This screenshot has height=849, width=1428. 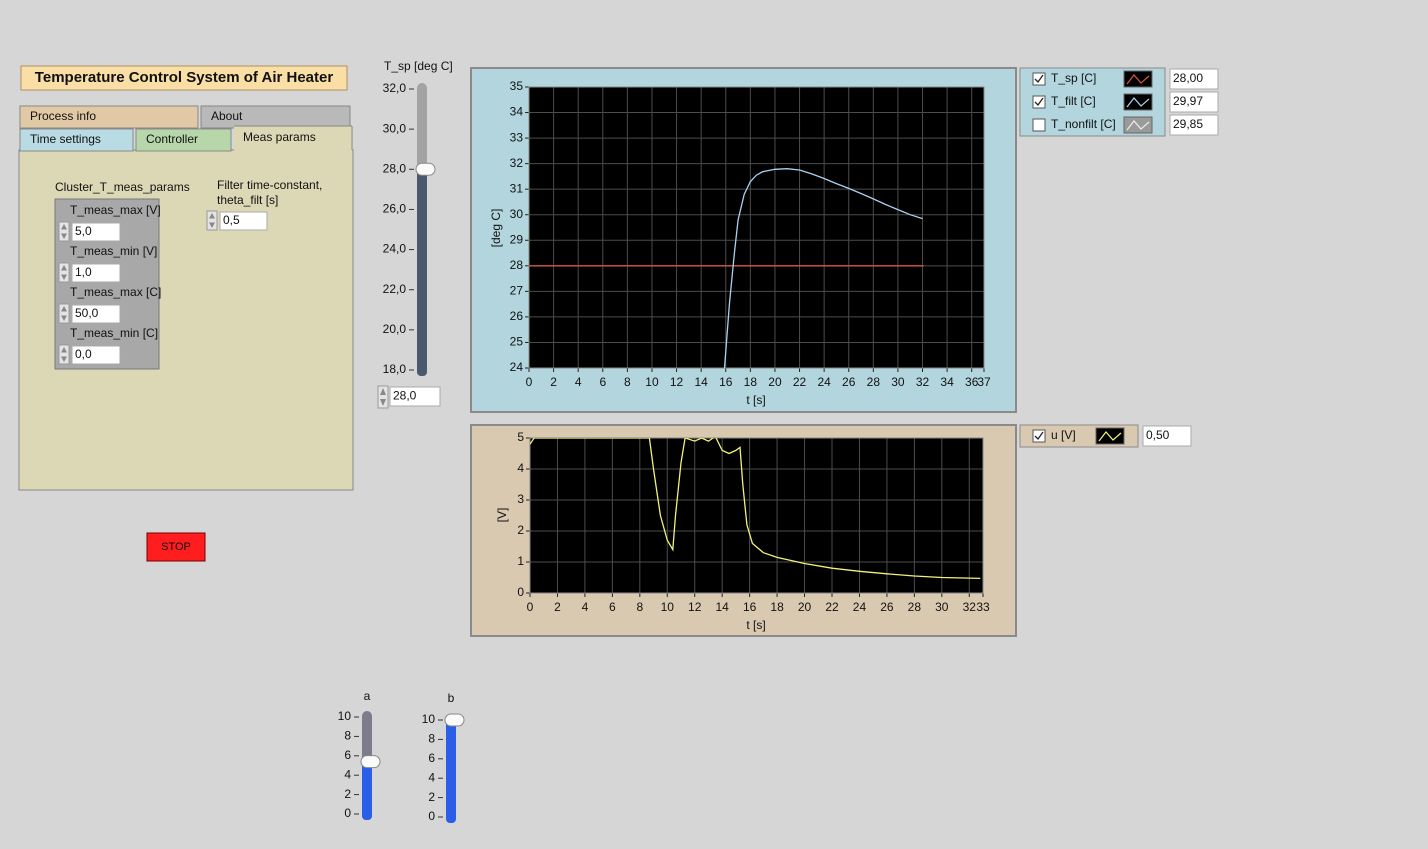 What do you see at coordinates (395, 289) in the screenshot?
I see `slider-tick-label: 22,0` at bounding box center [395, 289].